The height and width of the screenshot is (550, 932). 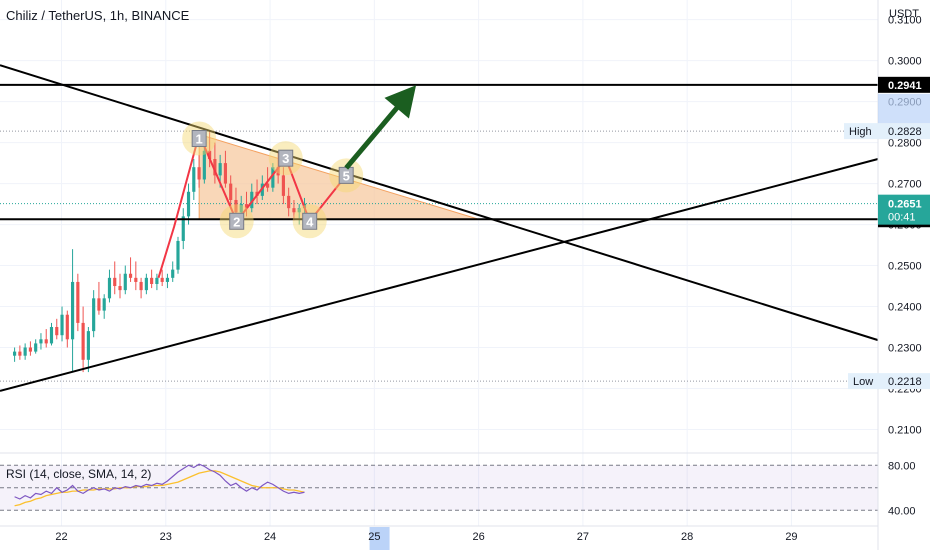 I want to click on price-tick-label: 0.2500, so click(x=905, y=267).